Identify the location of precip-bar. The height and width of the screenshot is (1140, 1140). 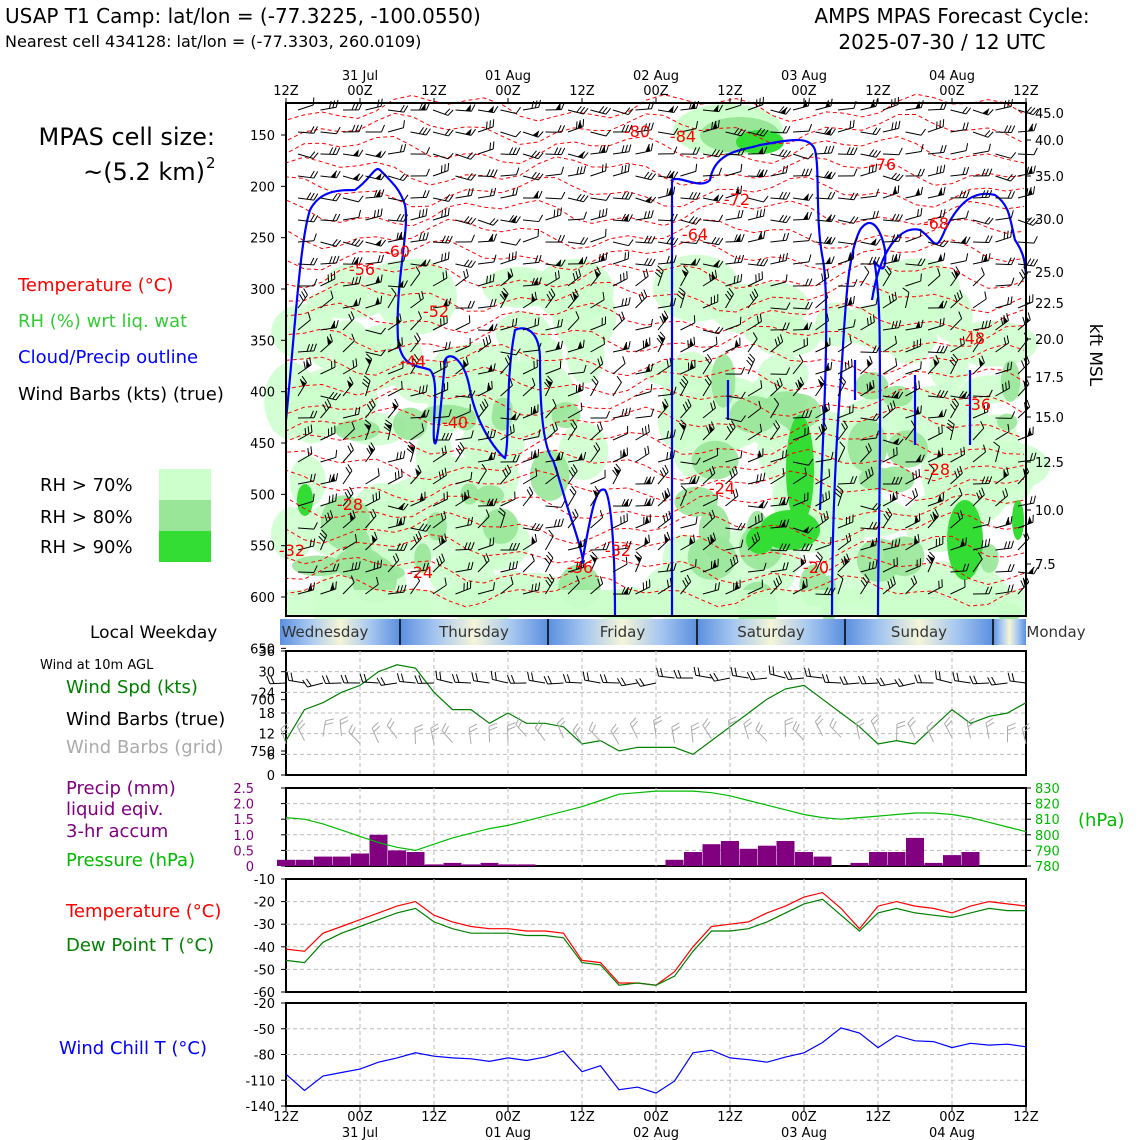
(471, 865).